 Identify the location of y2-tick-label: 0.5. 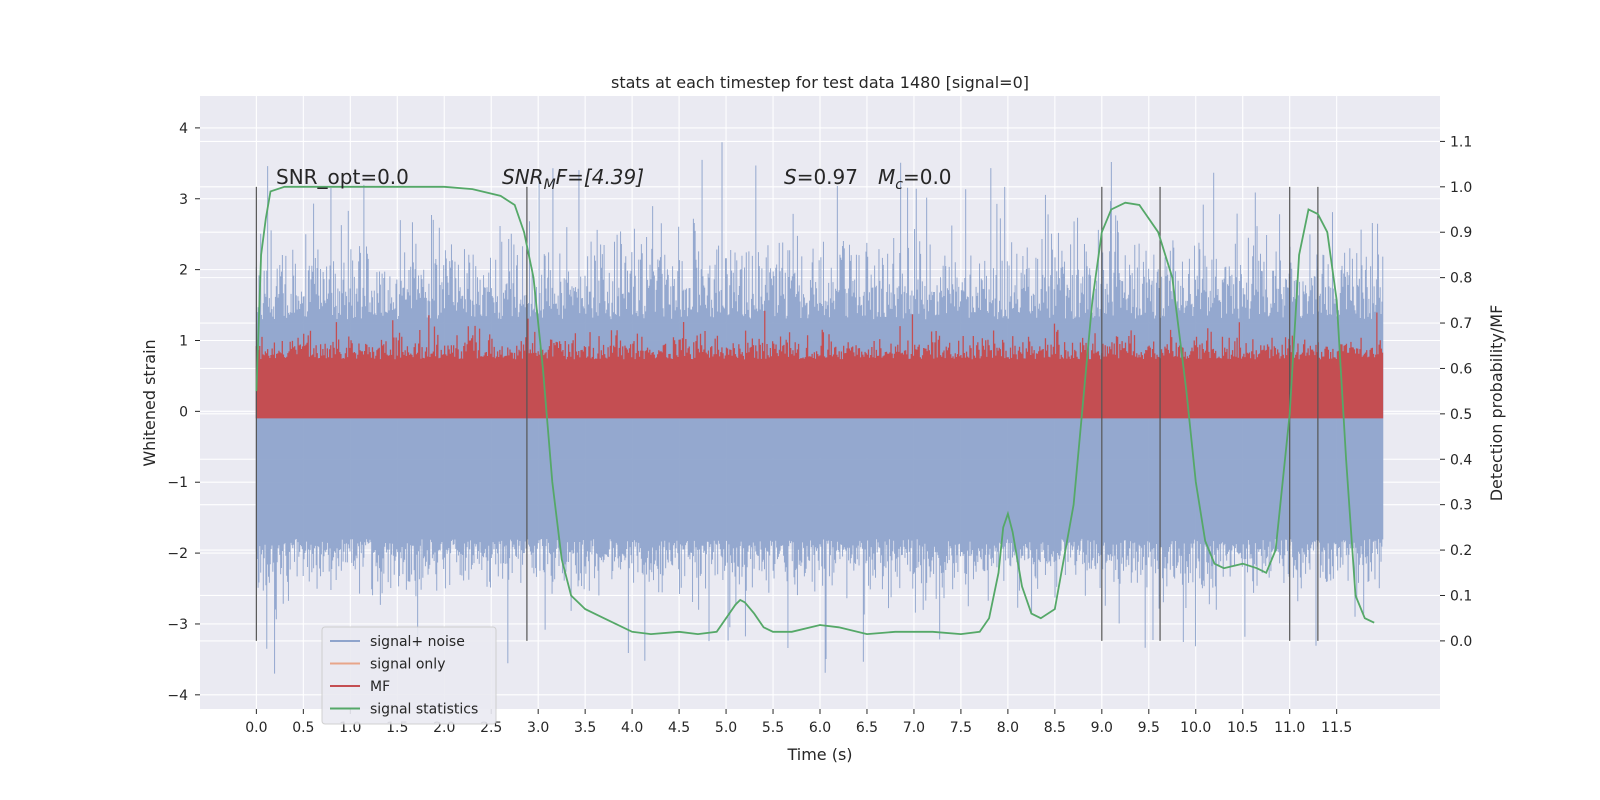
(1461, 415).